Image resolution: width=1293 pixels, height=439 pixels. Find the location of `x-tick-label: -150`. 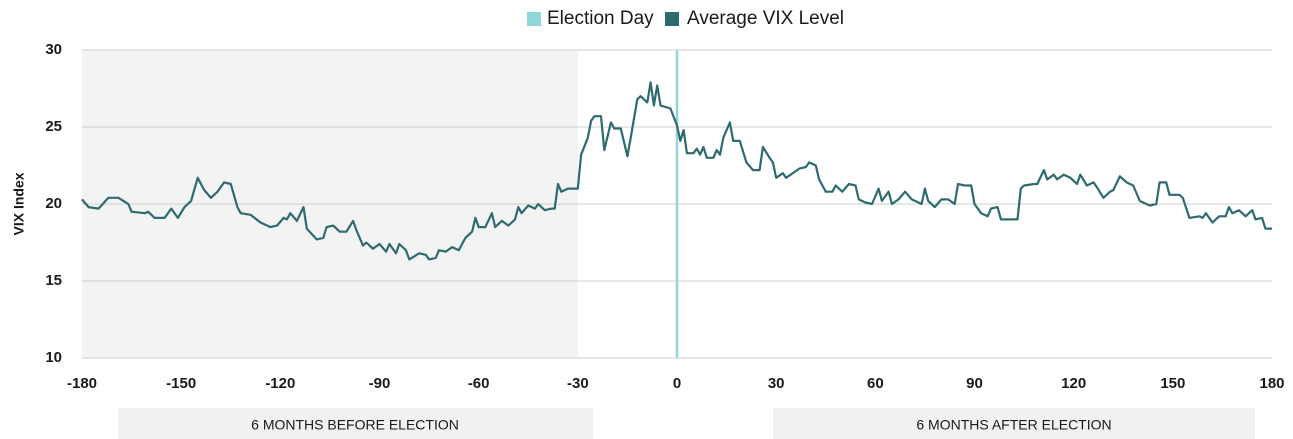

x-tick-label: -150 is located at coordinates (181, 383).